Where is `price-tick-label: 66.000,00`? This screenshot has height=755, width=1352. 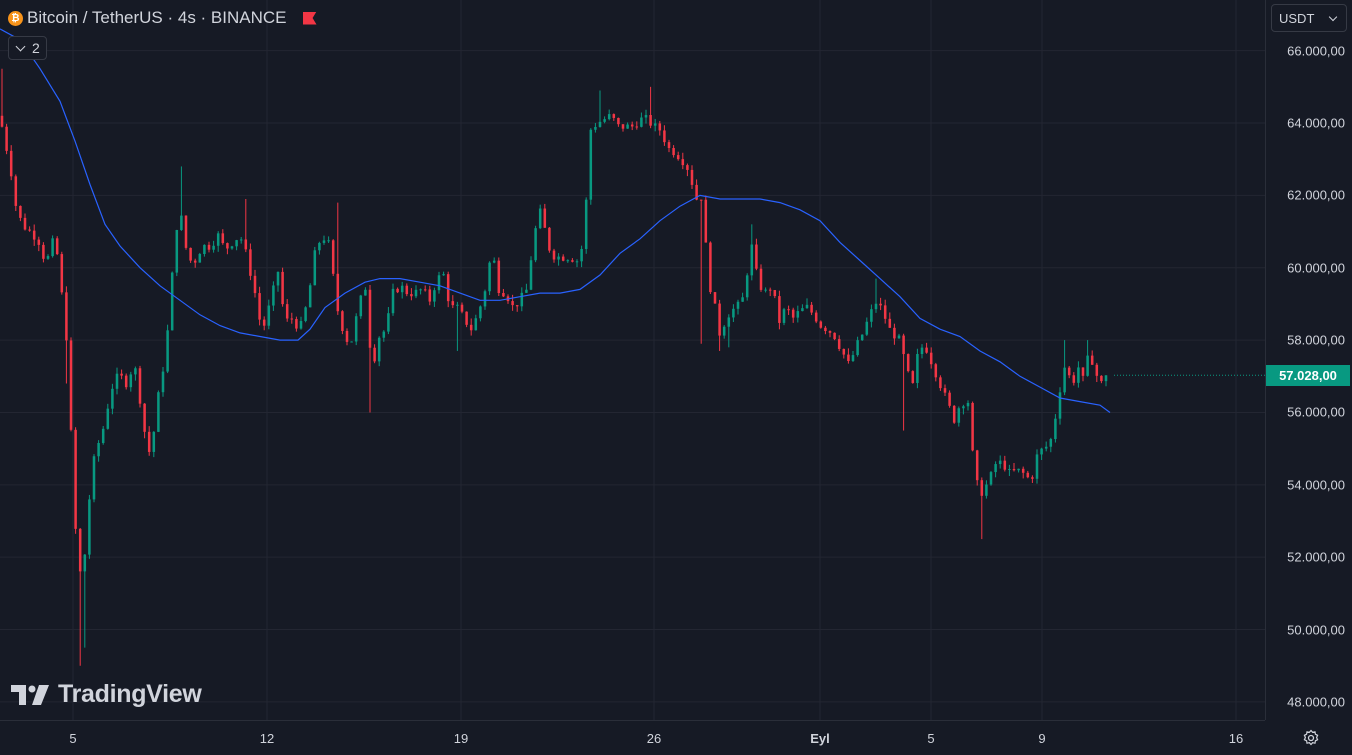 price-tick-label: 66.000,00 is located at coordinates (1316, 51).